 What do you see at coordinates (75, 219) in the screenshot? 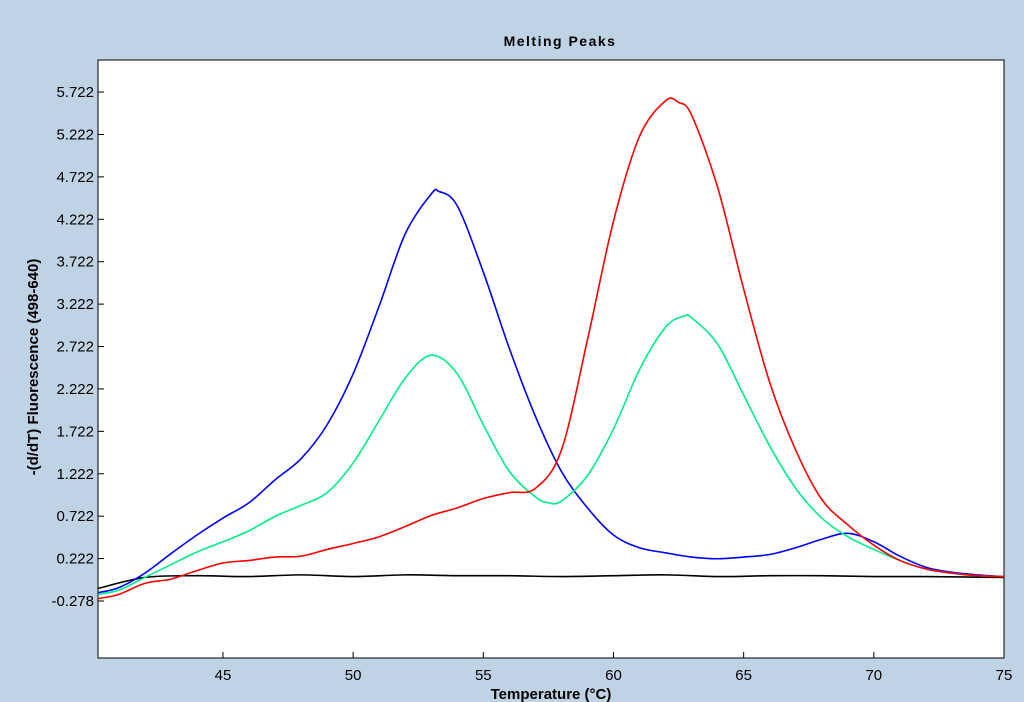
I see `y-tick-label: 4.222` at bounding box center [75, 219].